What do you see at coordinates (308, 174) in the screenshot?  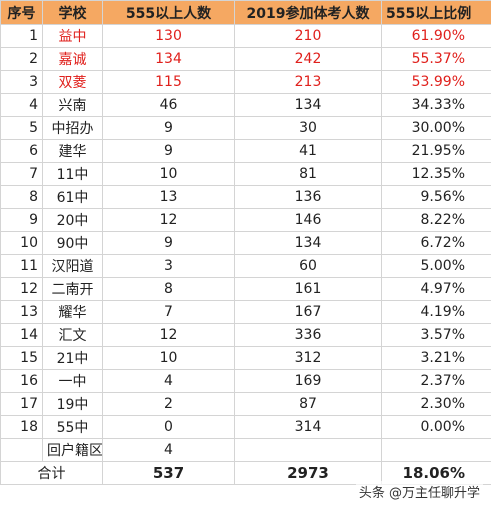 I see `table-cell: 81` at bounding box center [308, 174].